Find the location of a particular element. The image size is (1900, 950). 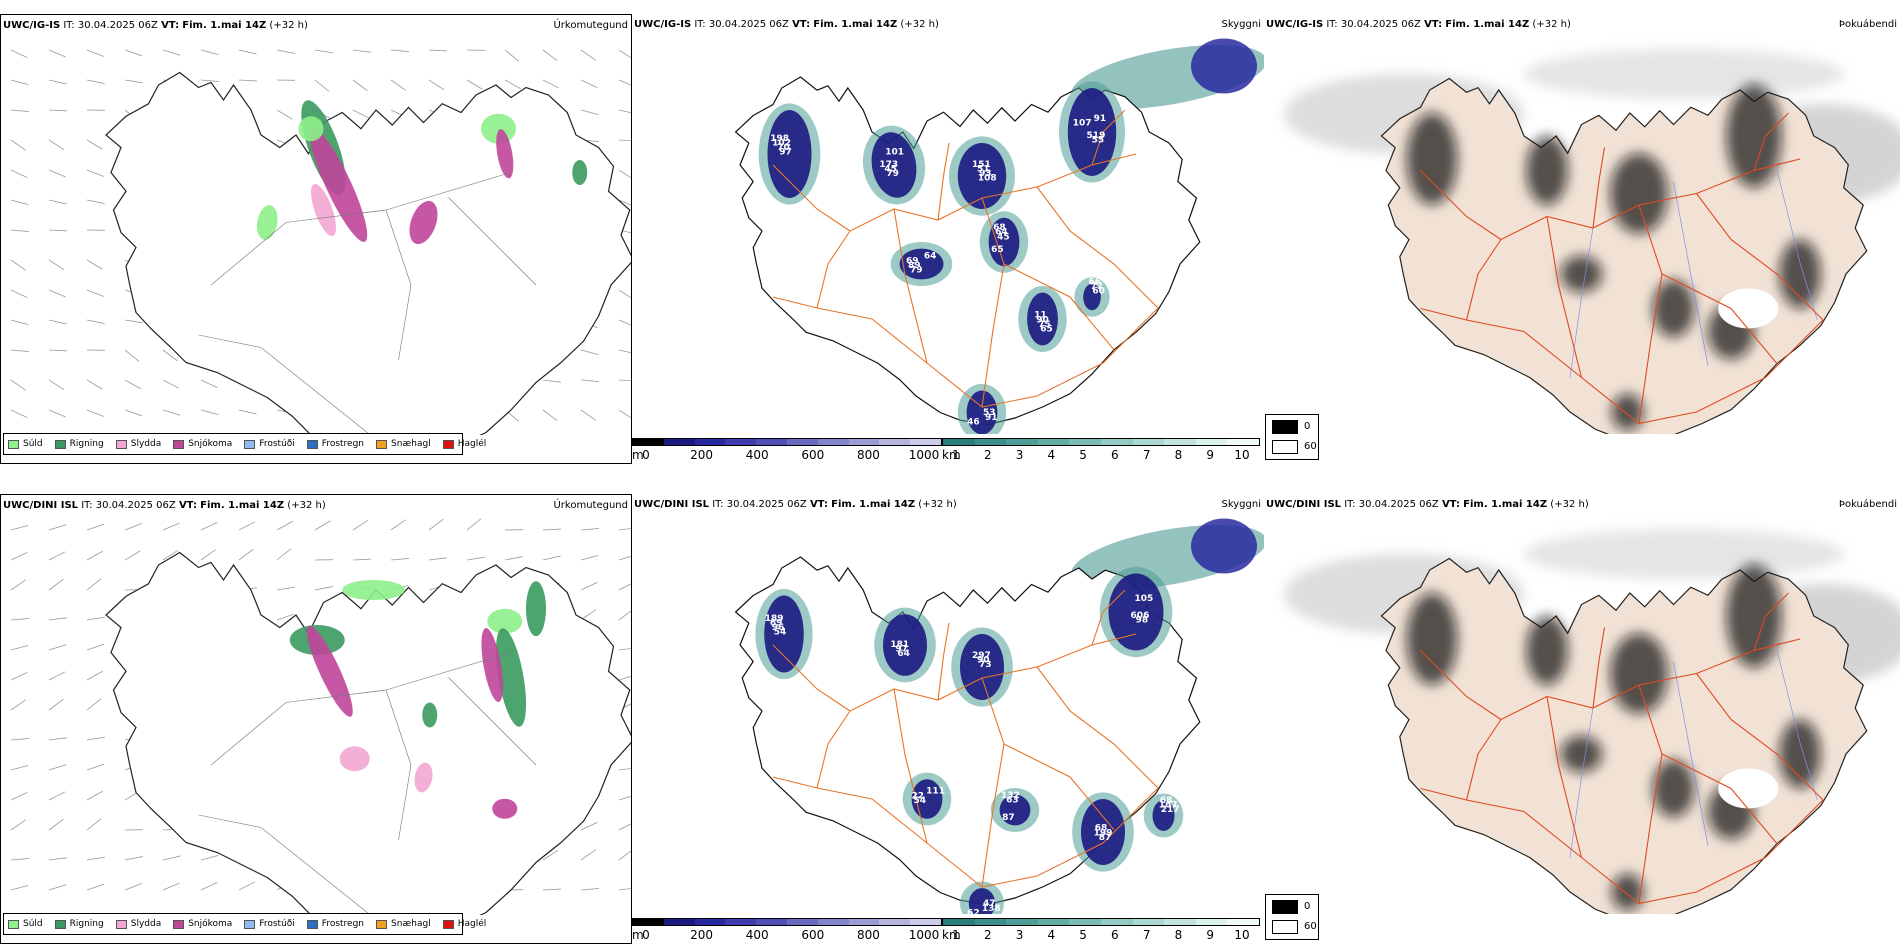

fog-scale-dark is located at coordinates (1285, 427).